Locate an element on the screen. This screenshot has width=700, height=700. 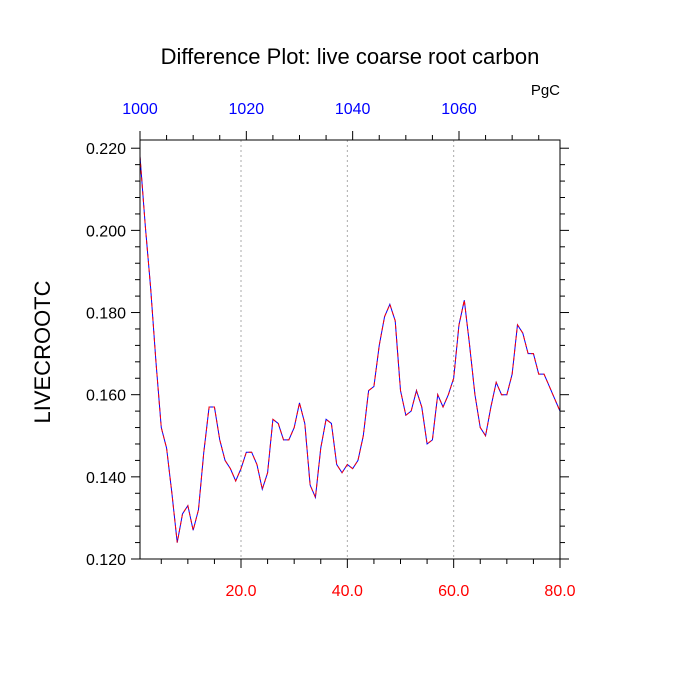
y-tick-label: 0.120 is located at coordinates (106, 560).